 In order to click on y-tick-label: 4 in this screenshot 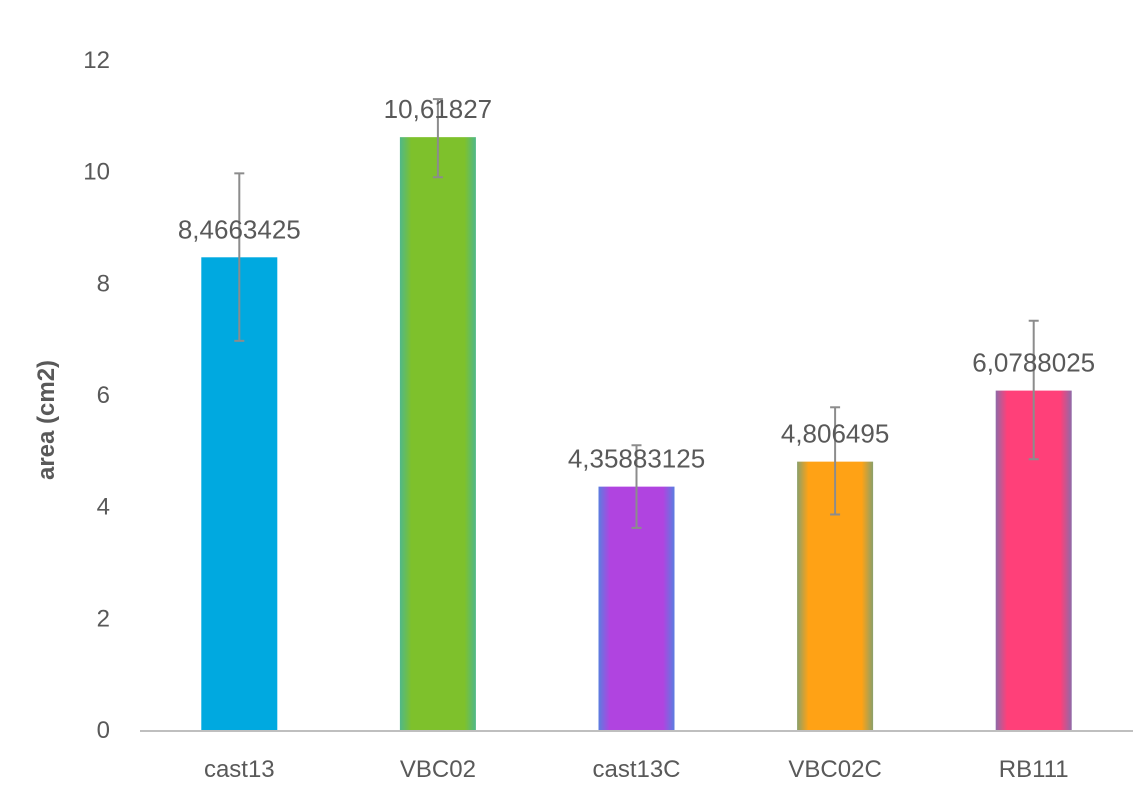, I will do `click(103, 507)`.